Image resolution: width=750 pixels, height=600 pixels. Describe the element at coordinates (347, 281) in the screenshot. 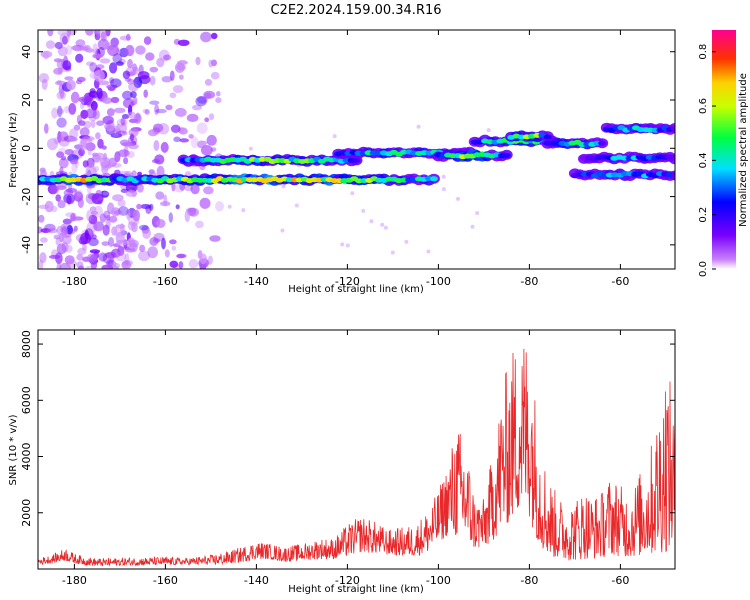

I see `x-tick-label: -120` at that location.